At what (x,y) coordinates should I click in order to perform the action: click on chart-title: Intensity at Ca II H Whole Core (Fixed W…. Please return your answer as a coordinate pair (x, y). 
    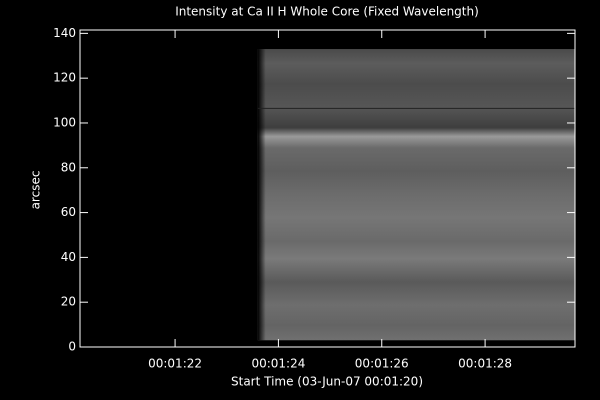
    Looking at the image, I should click on (327, 12).